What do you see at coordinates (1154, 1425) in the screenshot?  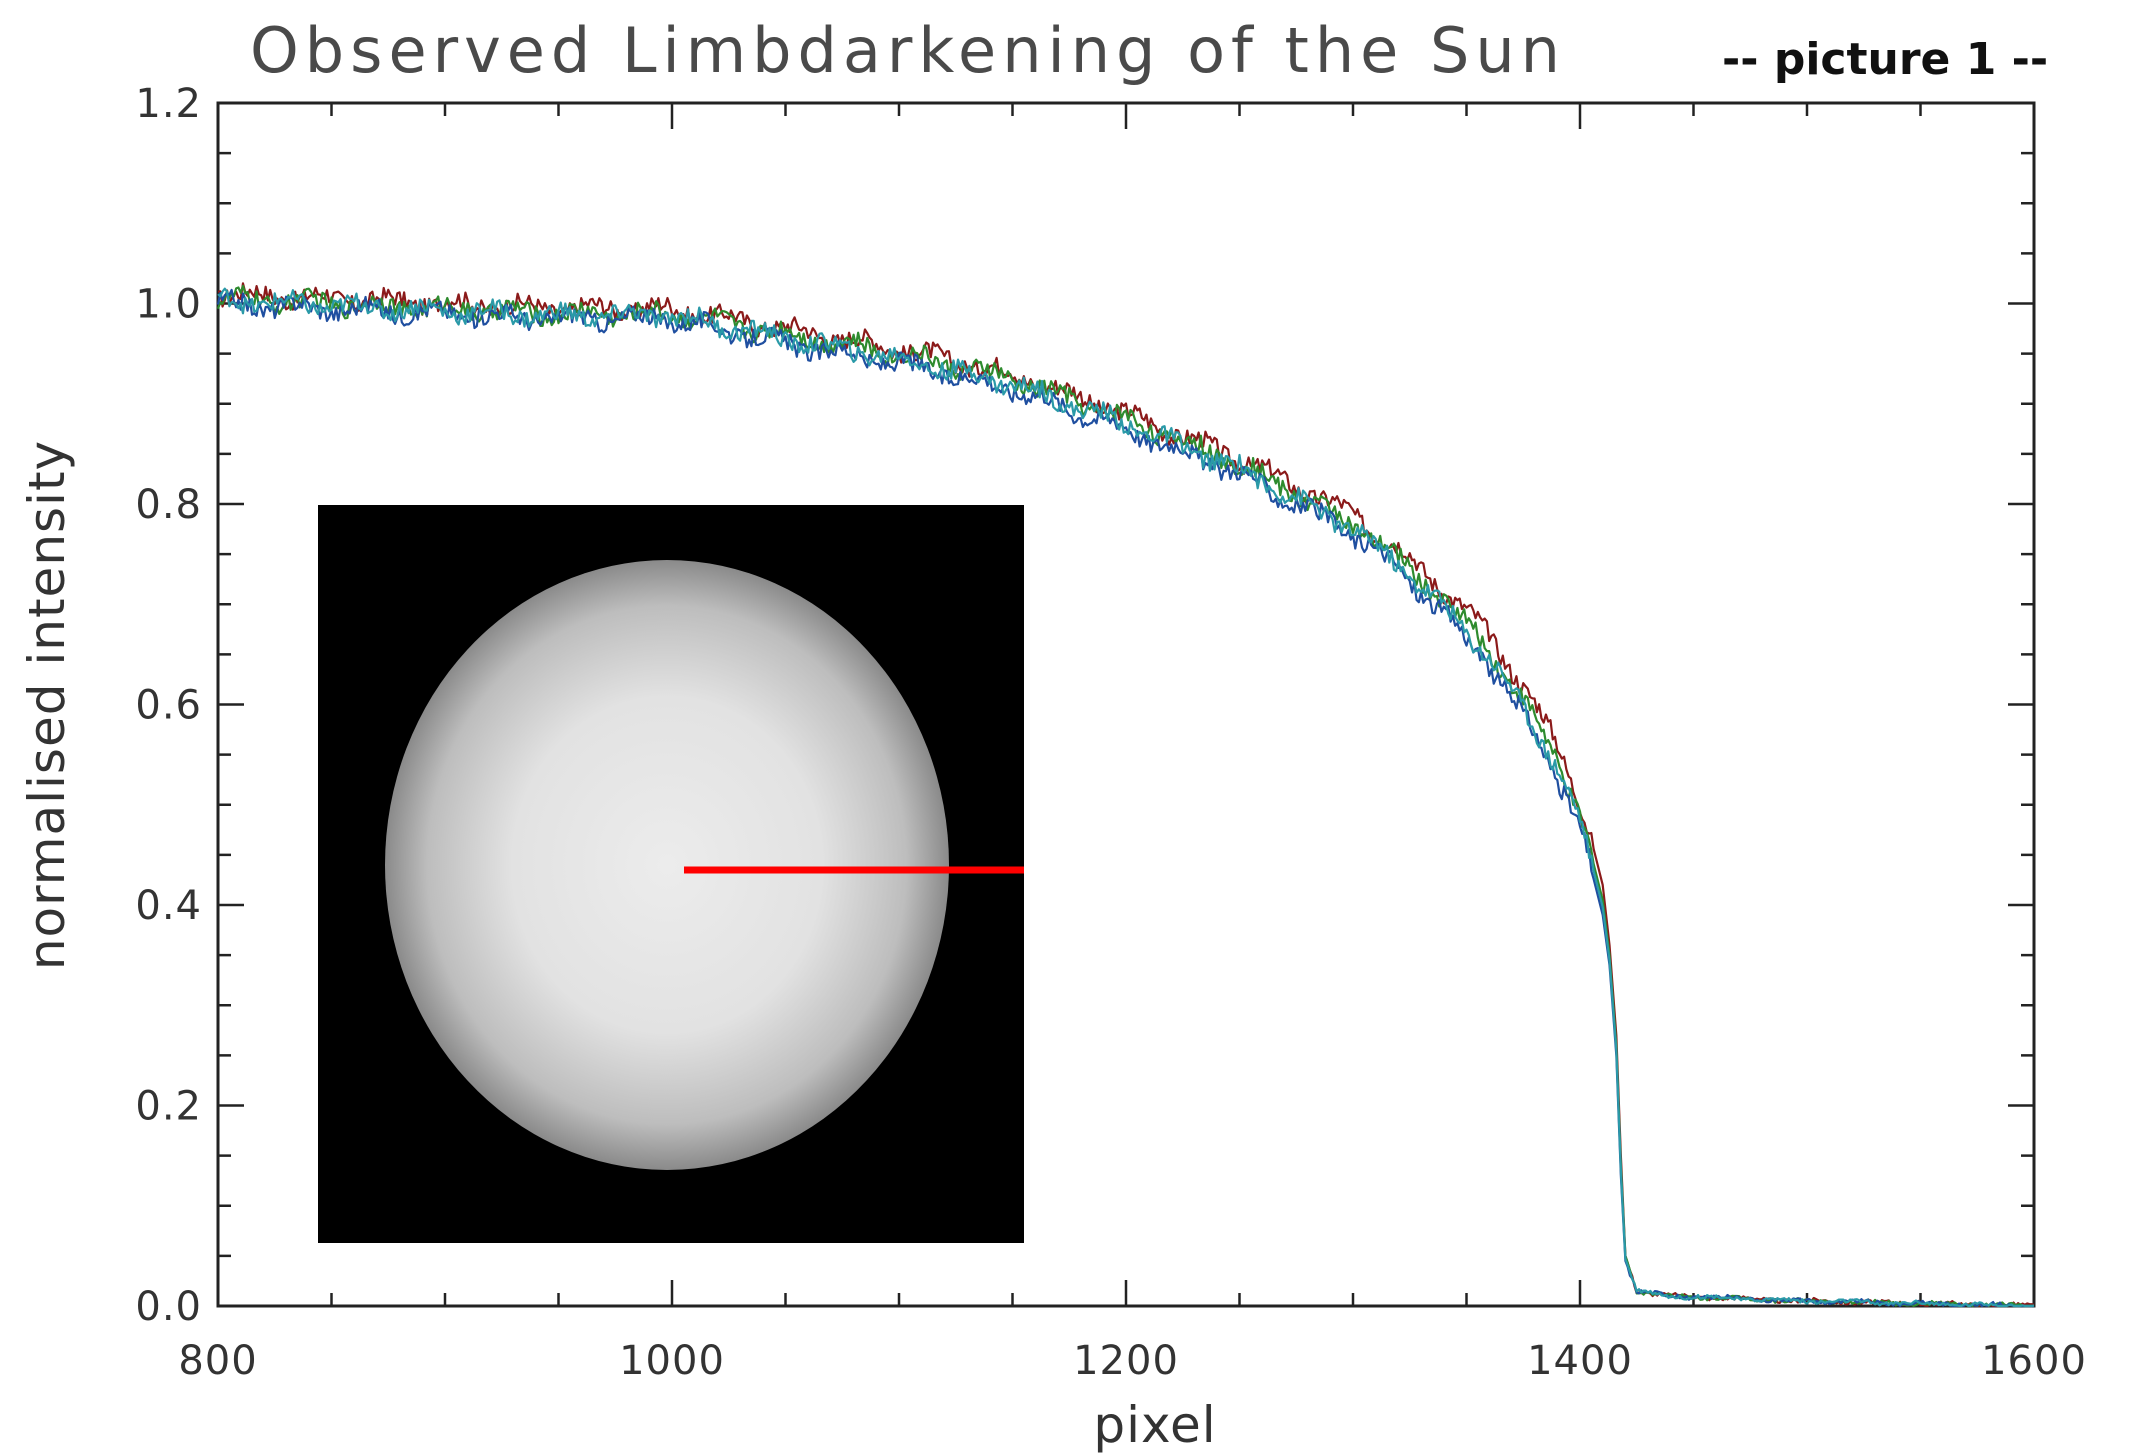 I see `x-axis-label: pixel` at bounding box center [1154, 1425].